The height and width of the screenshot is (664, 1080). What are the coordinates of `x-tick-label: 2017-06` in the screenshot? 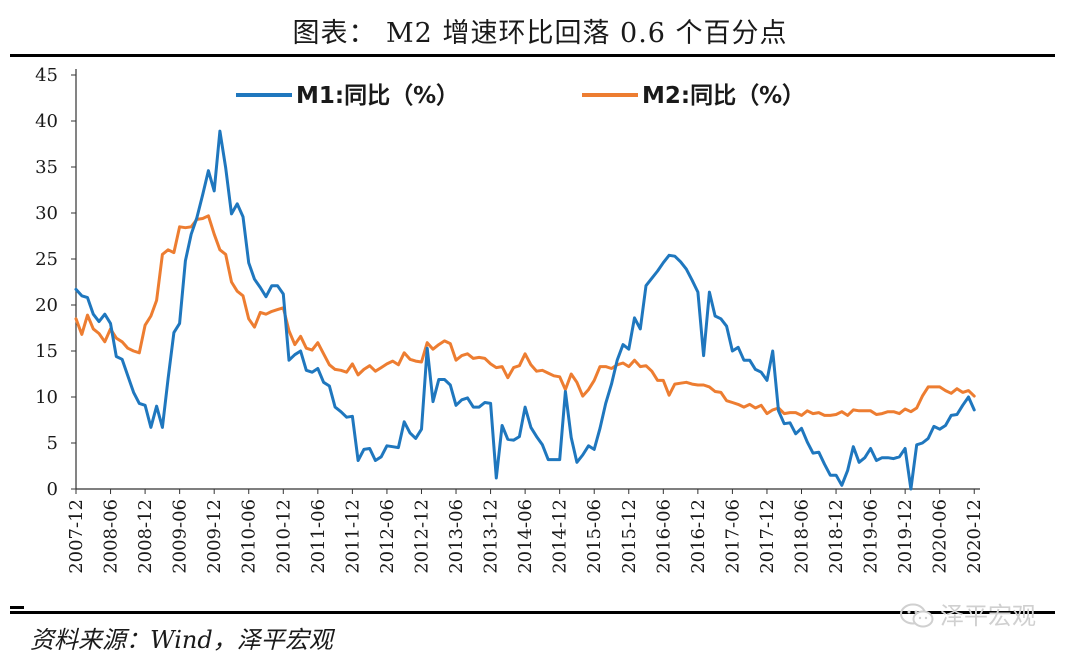 It's located at (732, 536).